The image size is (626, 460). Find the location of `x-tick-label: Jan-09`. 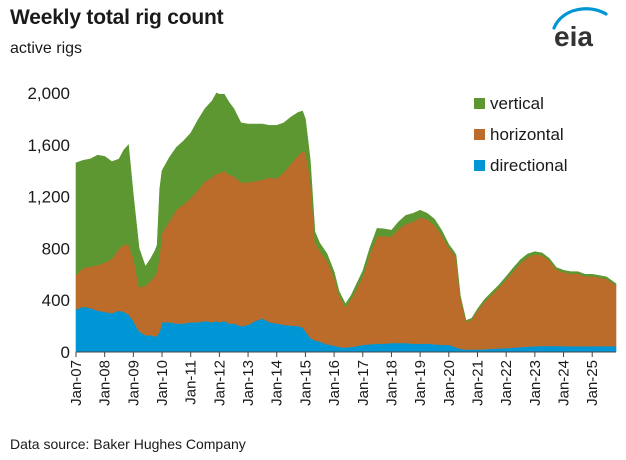

x-tick-label: Jan-09 is located at coordinates (133, 383).